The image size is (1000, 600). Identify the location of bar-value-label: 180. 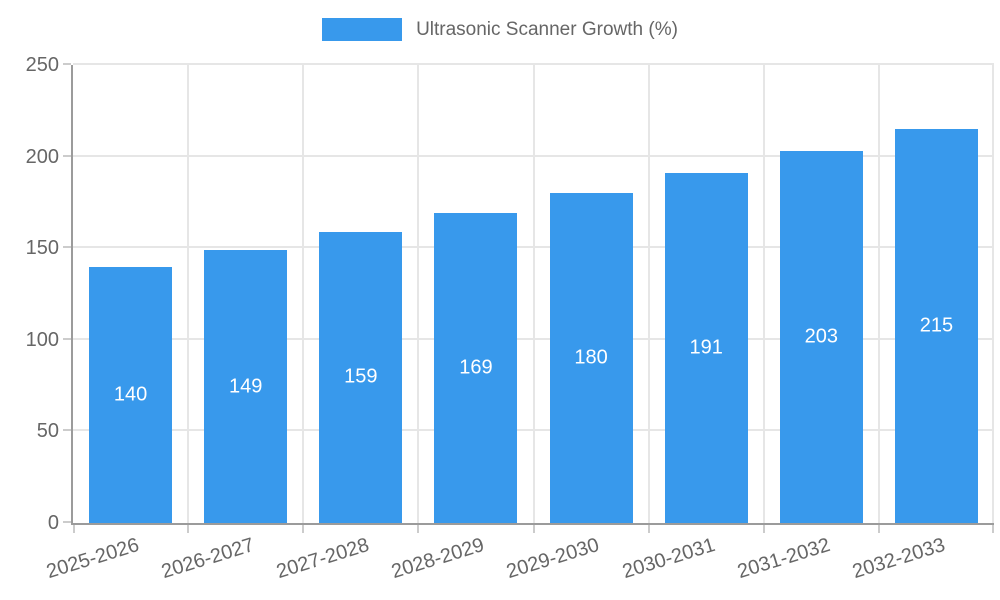
(591, 357).